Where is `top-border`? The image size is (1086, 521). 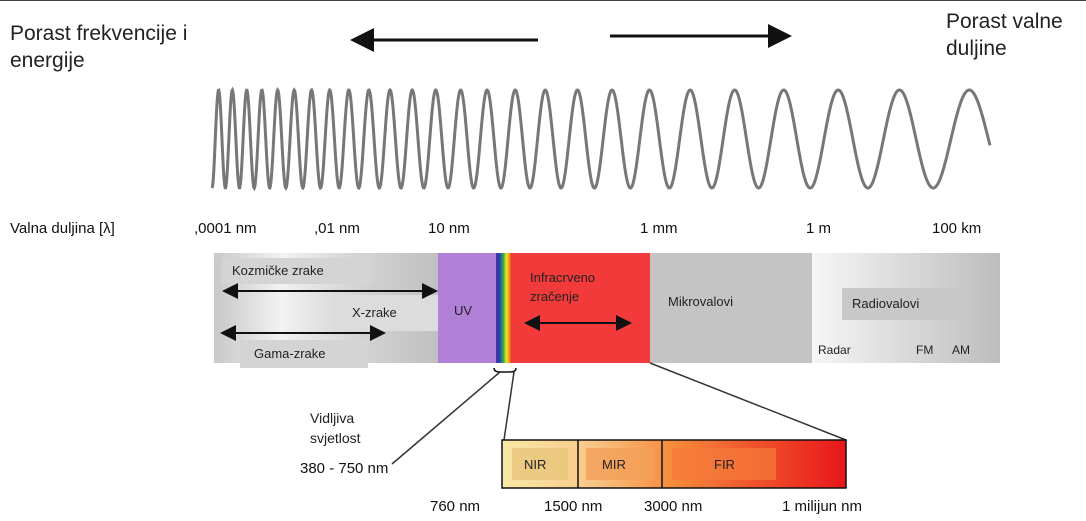 top-border is located at coordinates (543, 0).